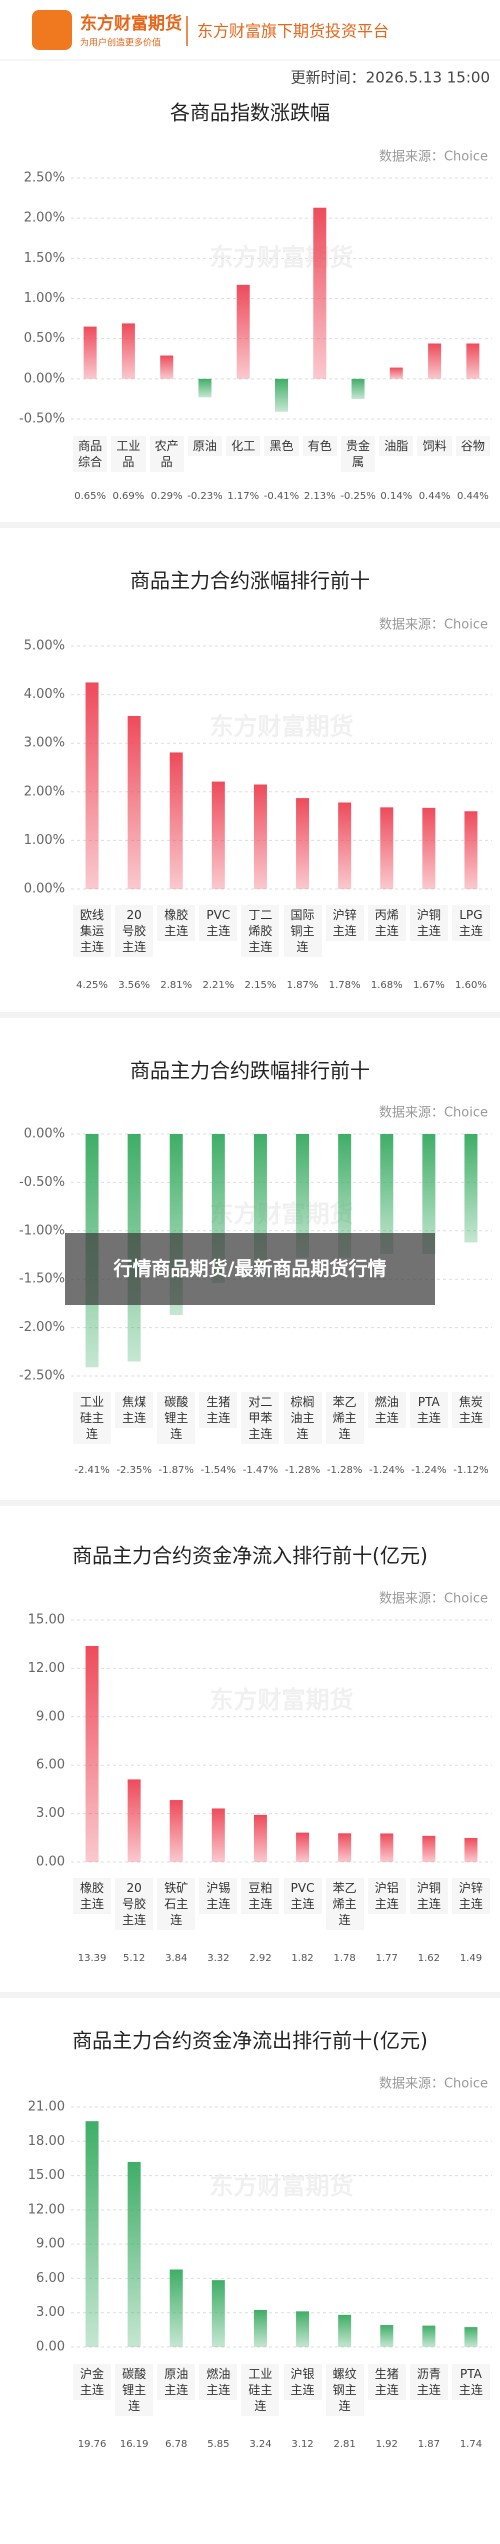  What do you see at coordinates (386, 1410) in the screenshot?
I see `x-tick-text: 燃油主连` at bounding box center [386, 1410].